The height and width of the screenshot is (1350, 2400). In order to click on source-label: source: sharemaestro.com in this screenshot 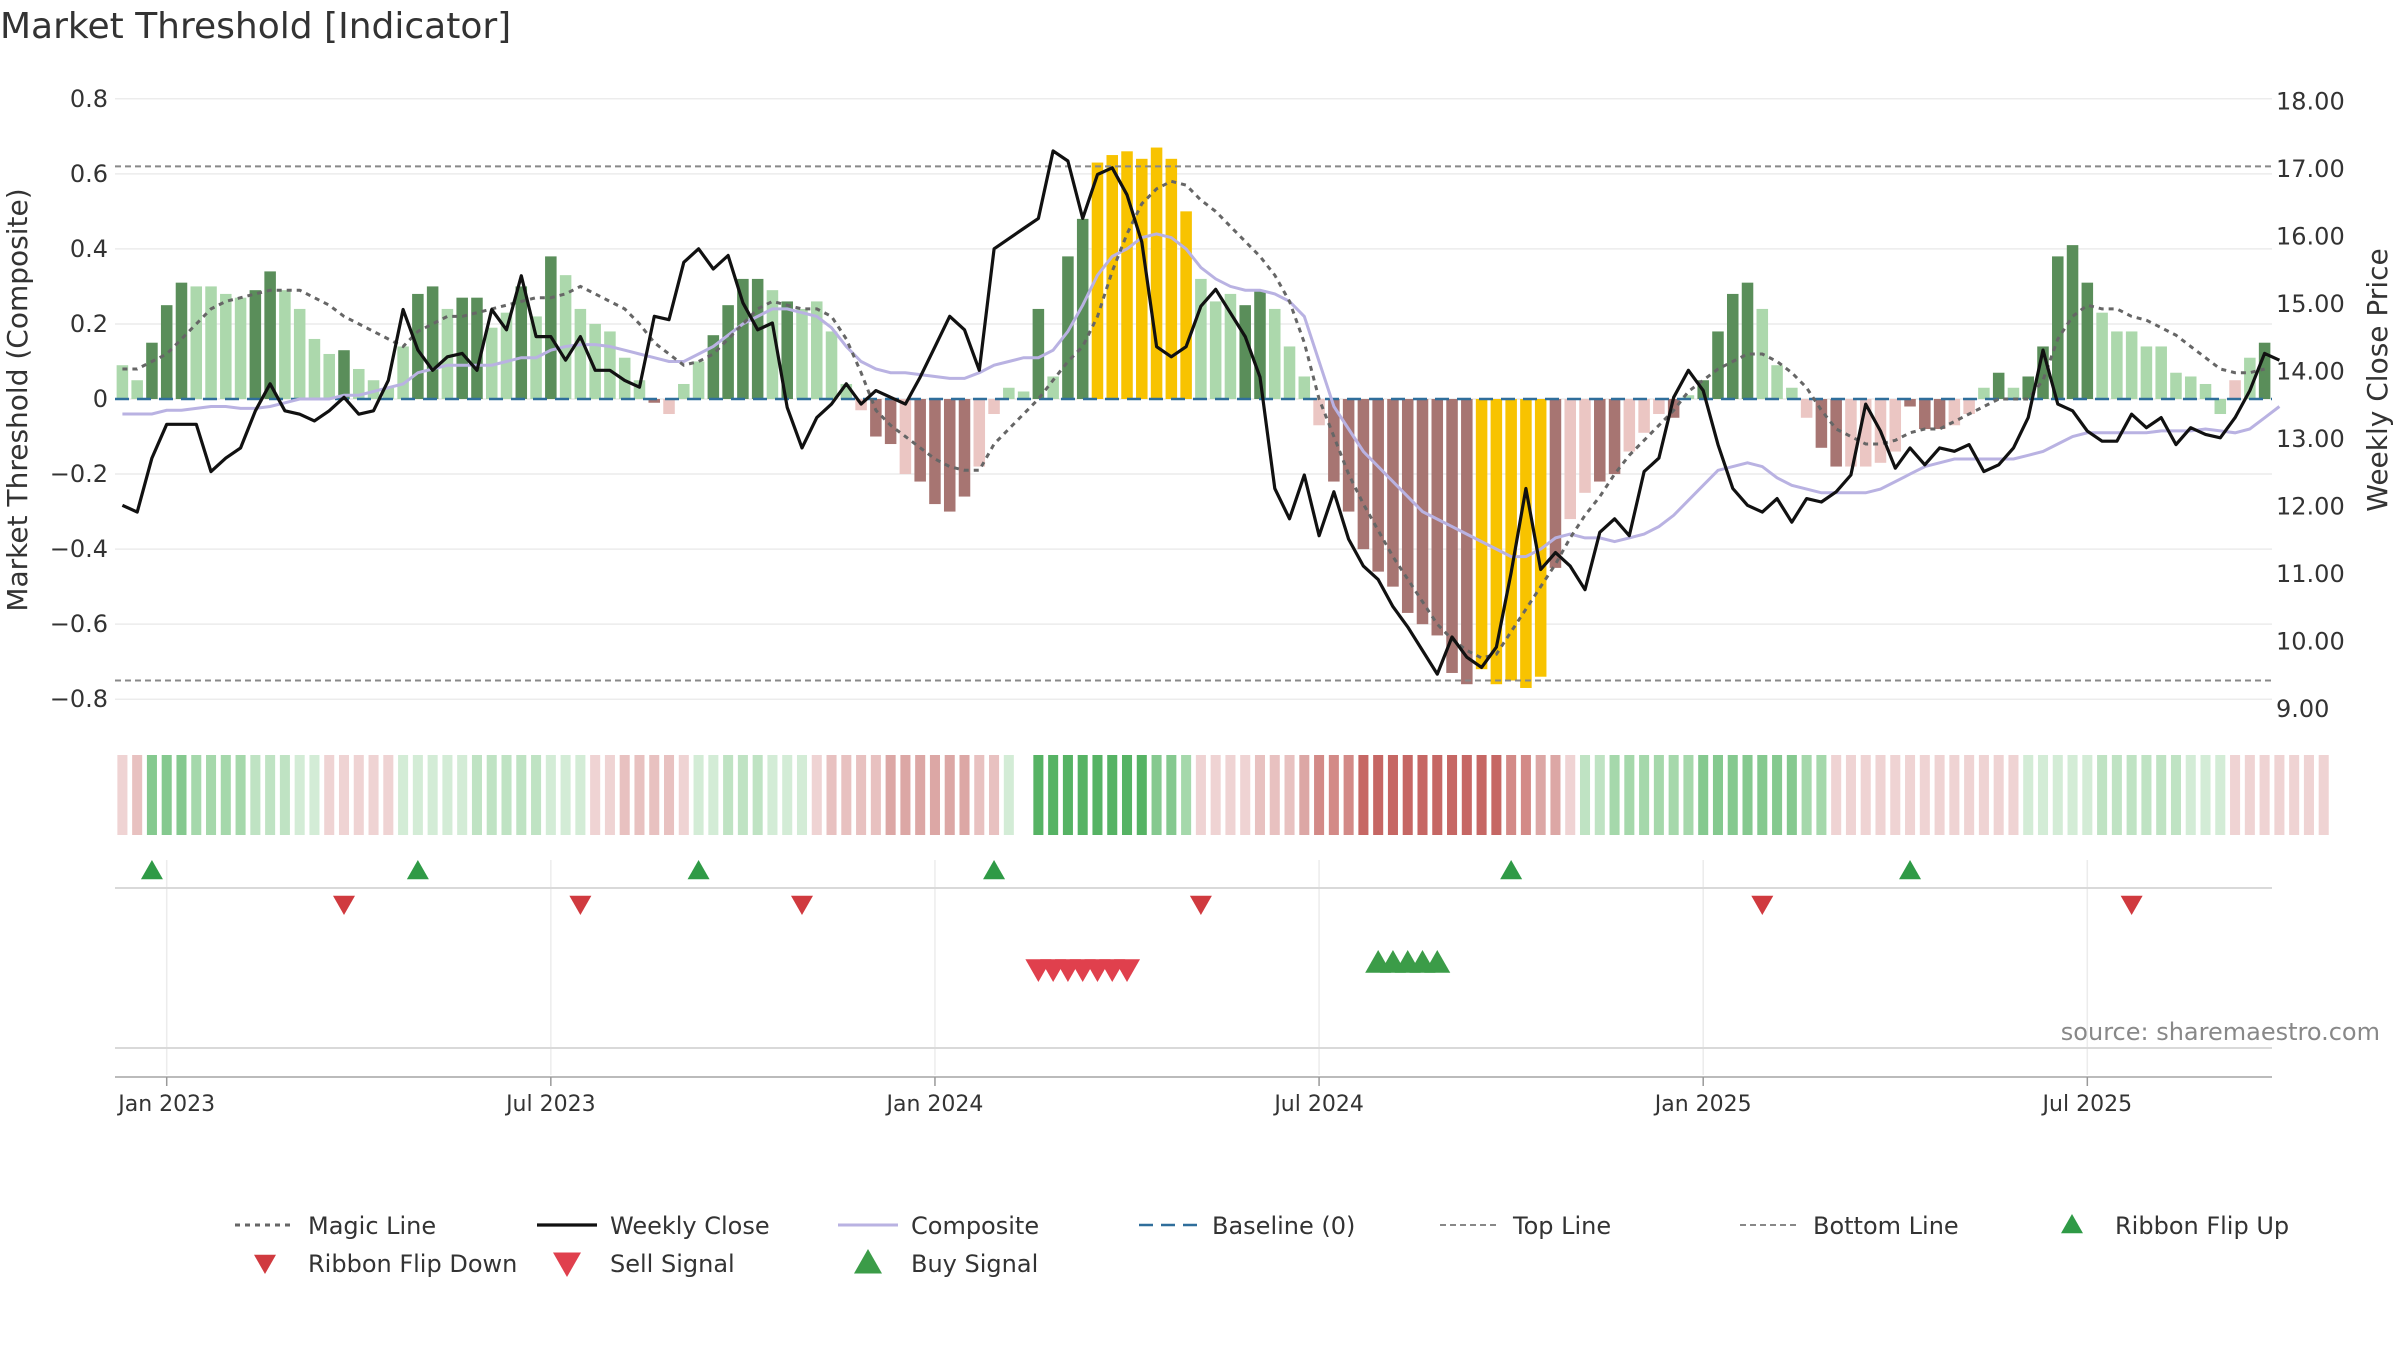, I will do `click(2220, 1032)`.